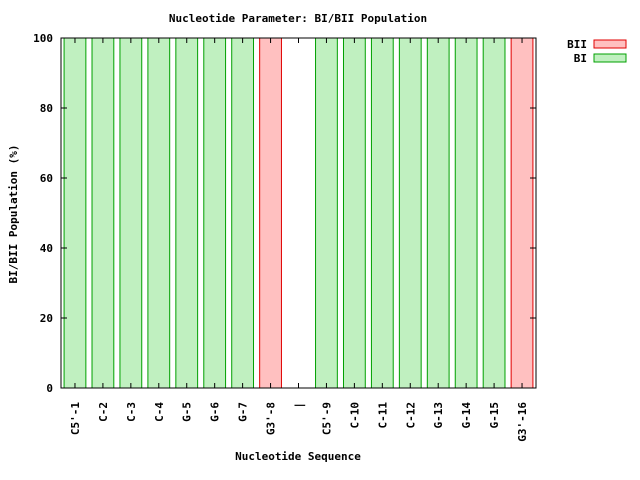  What do you see at coordinates (46, 108) in the screenshot?
I see `y-tick-label-4: 80` at bounding box center [46, 108].